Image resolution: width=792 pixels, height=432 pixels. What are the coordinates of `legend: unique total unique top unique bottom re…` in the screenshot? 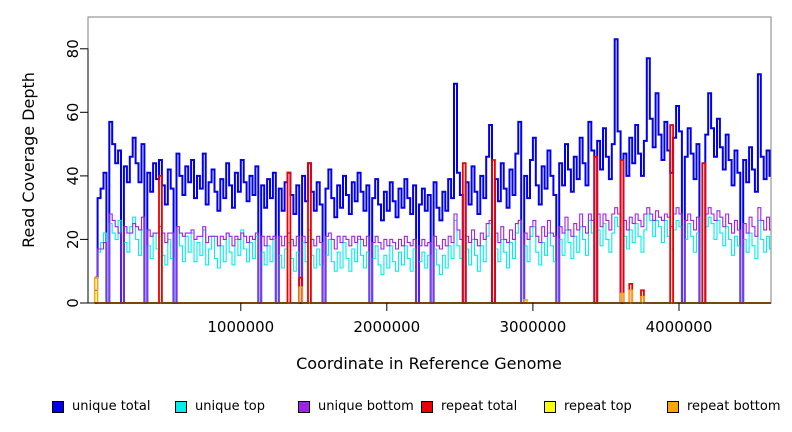 It's located at (421, 406).